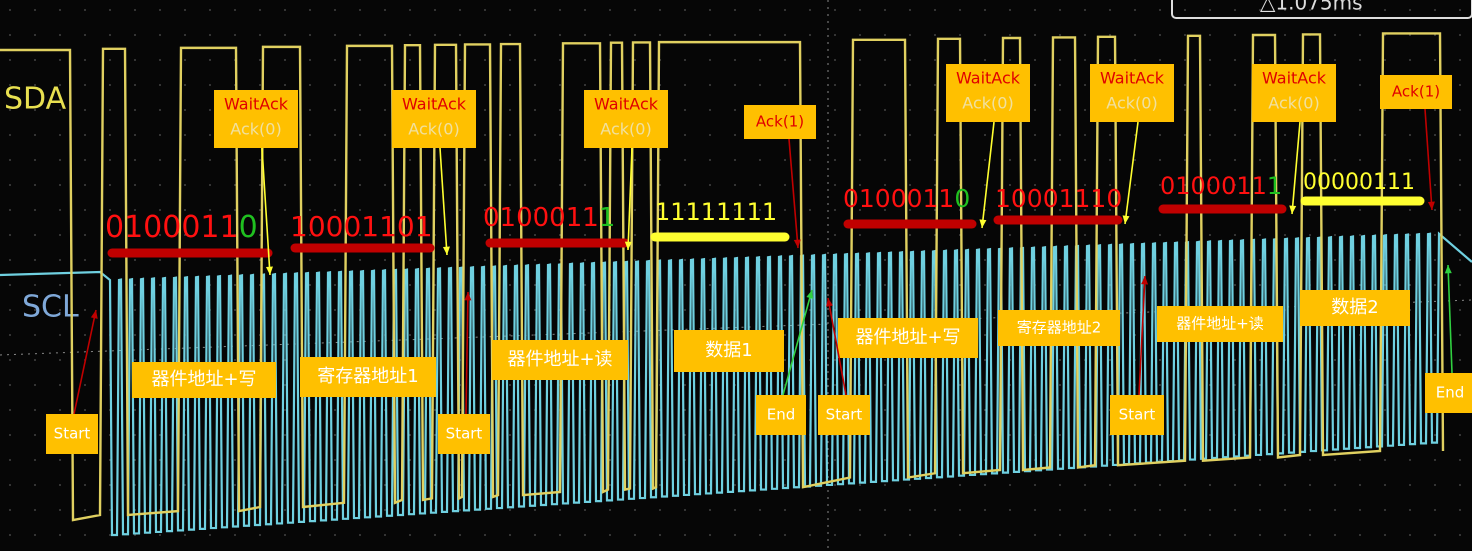  I want to click on segment-label: 器件地址+读, so click(559, 359).